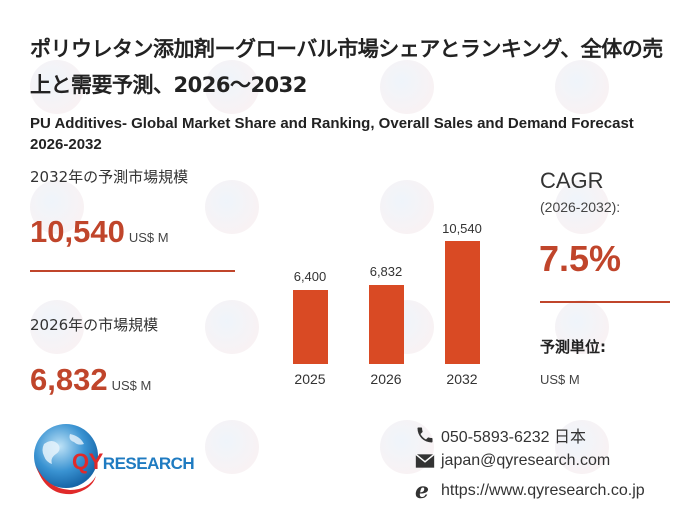  What do you see at coordinates (131, 385) in the screenshot?
I see `current-size-unit: US$ M` at bounding box center [131, 385].